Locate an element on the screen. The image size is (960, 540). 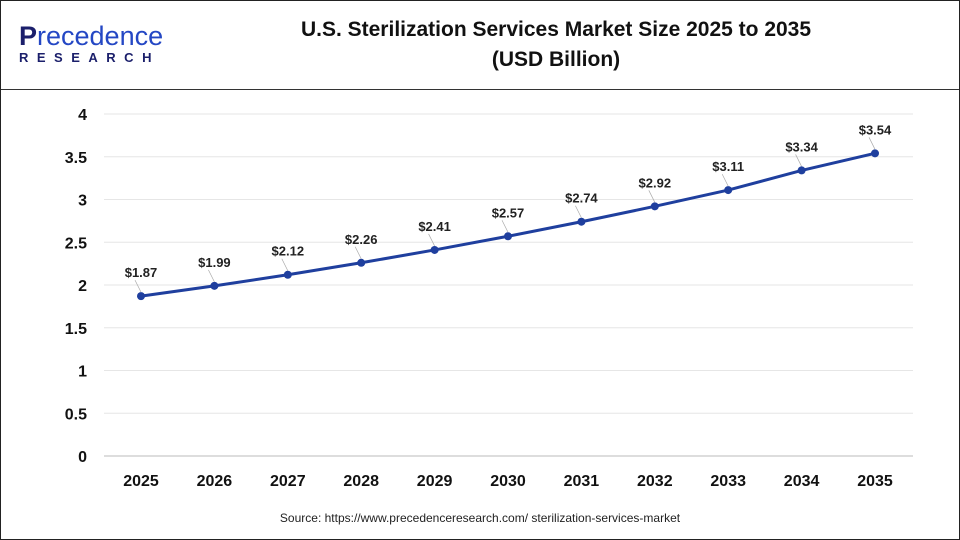
data-label: $3.34 is located at coordinates (801, 146).